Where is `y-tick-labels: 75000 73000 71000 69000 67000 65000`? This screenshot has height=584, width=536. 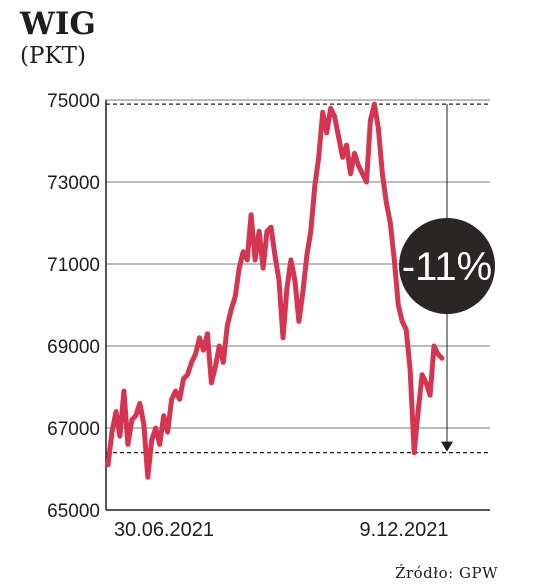
y-tick-labels: 75000 73000 71000 69000 67000 65000 is located at coordinates (73, 306).